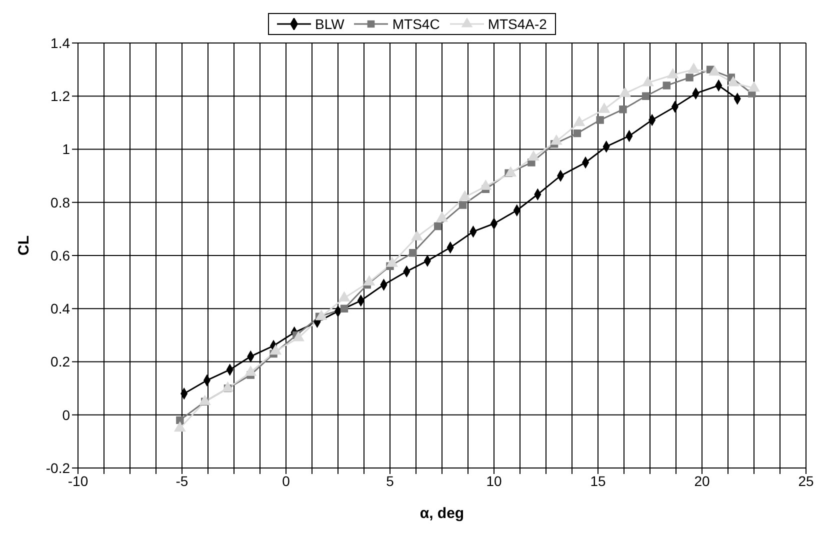  I want to click on x-tick-label: -10, so click(78, 480).